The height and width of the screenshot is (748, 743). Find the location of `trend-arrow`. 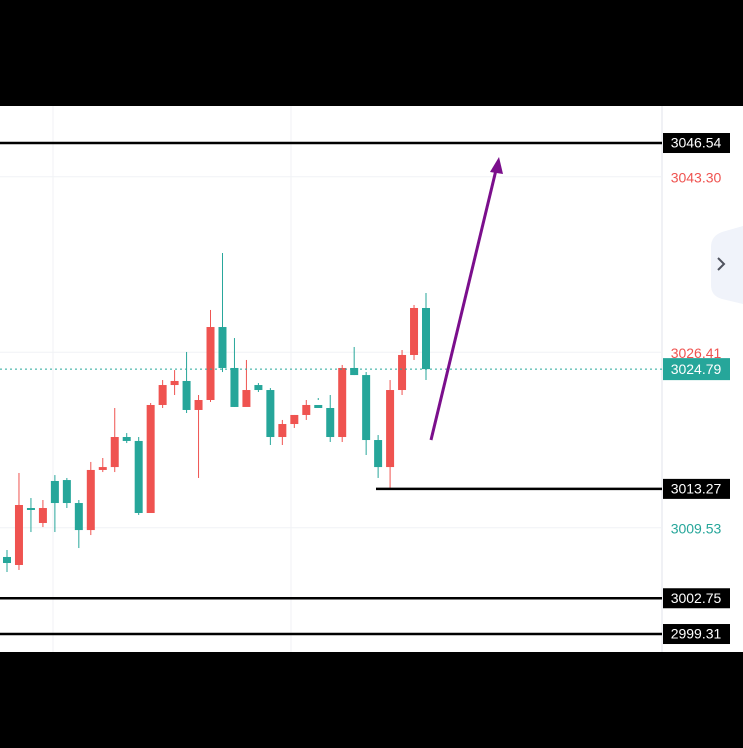

trend-arrow is located at coordinates (466, 299).